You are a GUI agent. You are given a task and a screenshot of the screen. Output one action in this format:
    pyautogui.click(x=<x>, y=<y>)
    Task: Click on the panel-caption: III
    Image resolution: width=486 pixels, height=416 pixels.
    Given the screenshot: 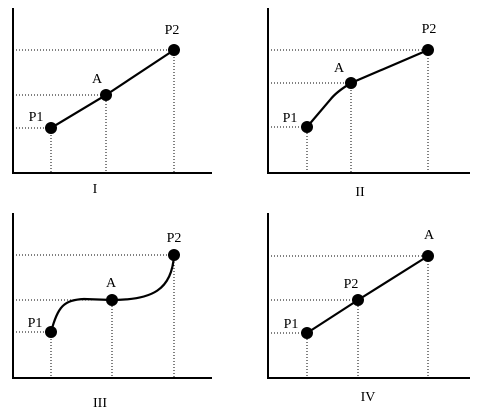 What is the action you would take?
    pyautogui.click(x=100, y=403)
    